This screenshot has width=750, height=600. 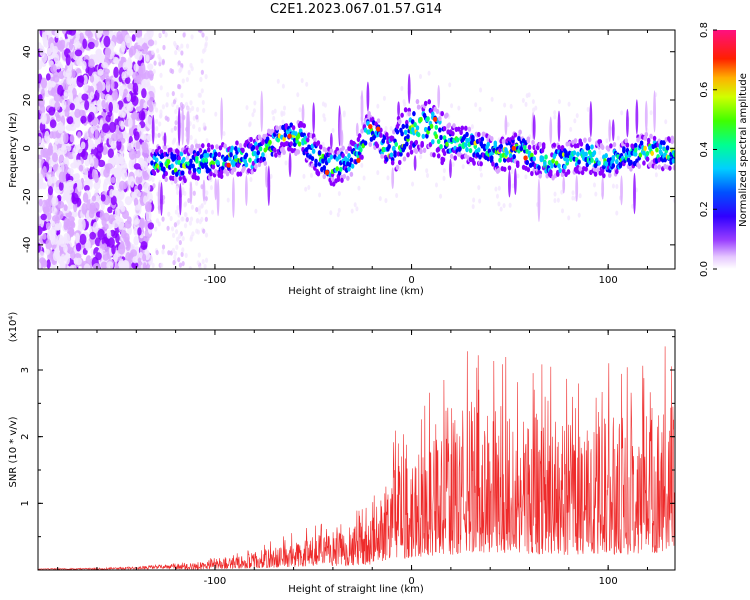 I want to click on x-tick-label: 0, so click(x=411, y=581).